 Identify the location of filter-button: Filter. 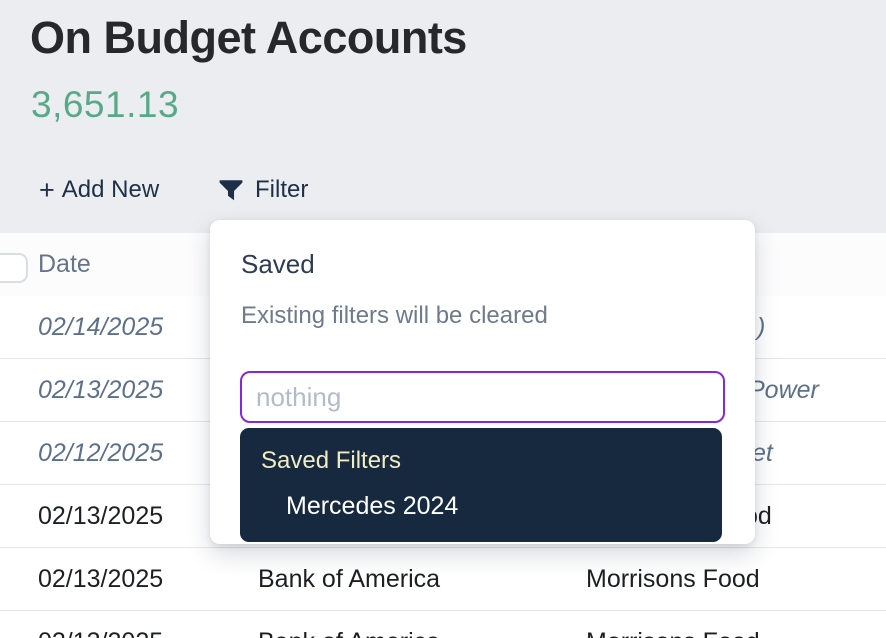
(263, 190).